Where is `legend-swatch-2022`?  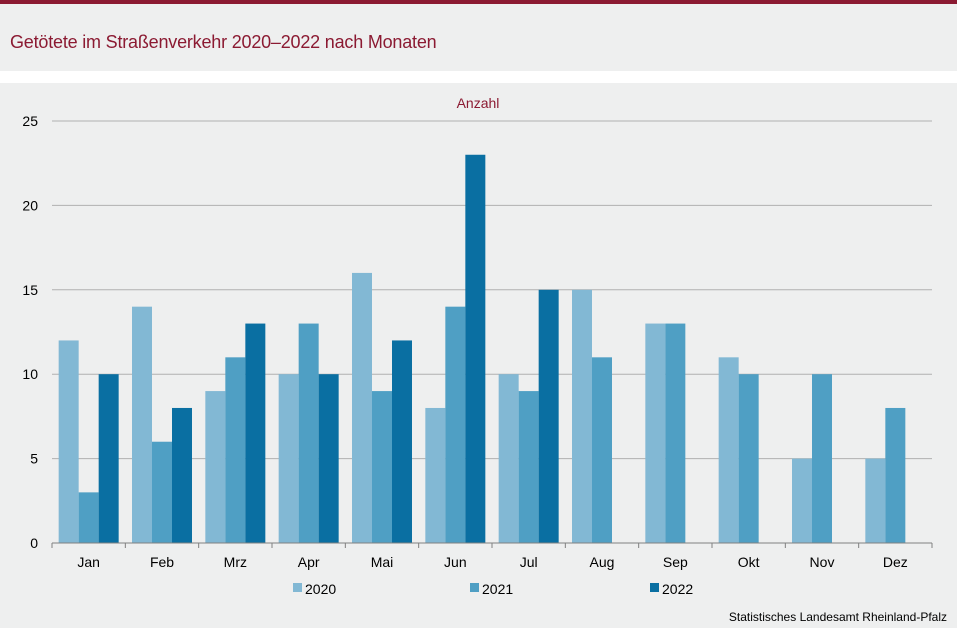
legend-swatch-2022 is located at coordinates (654, 587).